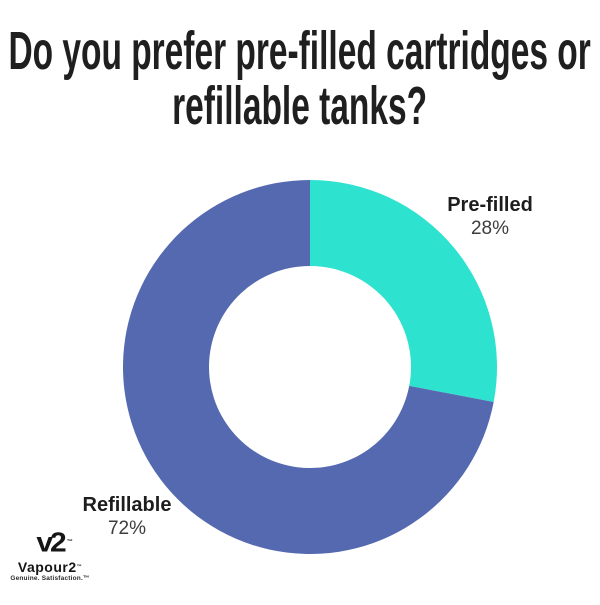  Describe the element at coordinates (490, 228) in the screenshot. I see `slice-label-prefilled-percent: 28%` at that location.